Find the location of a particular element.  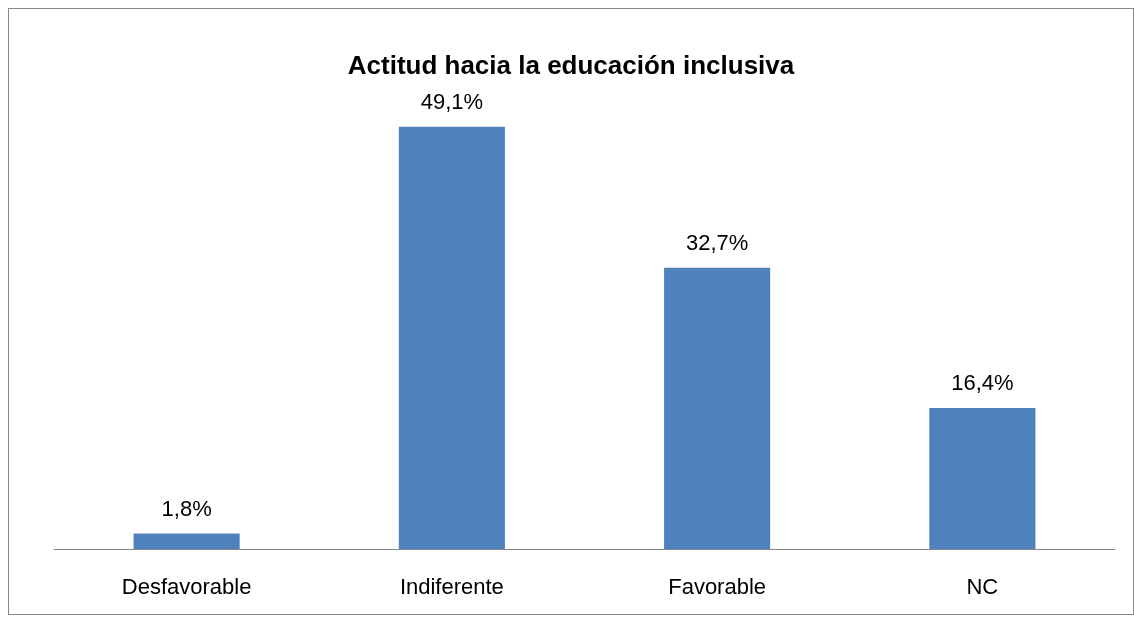

data-label: 16,4% is located at coordinates (982, 383).